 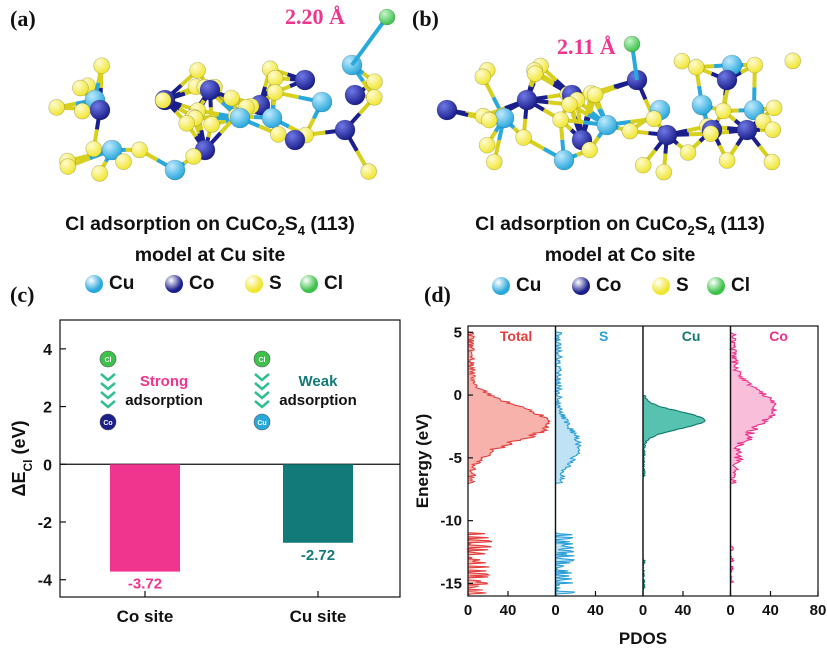 I want to click on x-axis-label: PDOS, so click(x=643, y=638).